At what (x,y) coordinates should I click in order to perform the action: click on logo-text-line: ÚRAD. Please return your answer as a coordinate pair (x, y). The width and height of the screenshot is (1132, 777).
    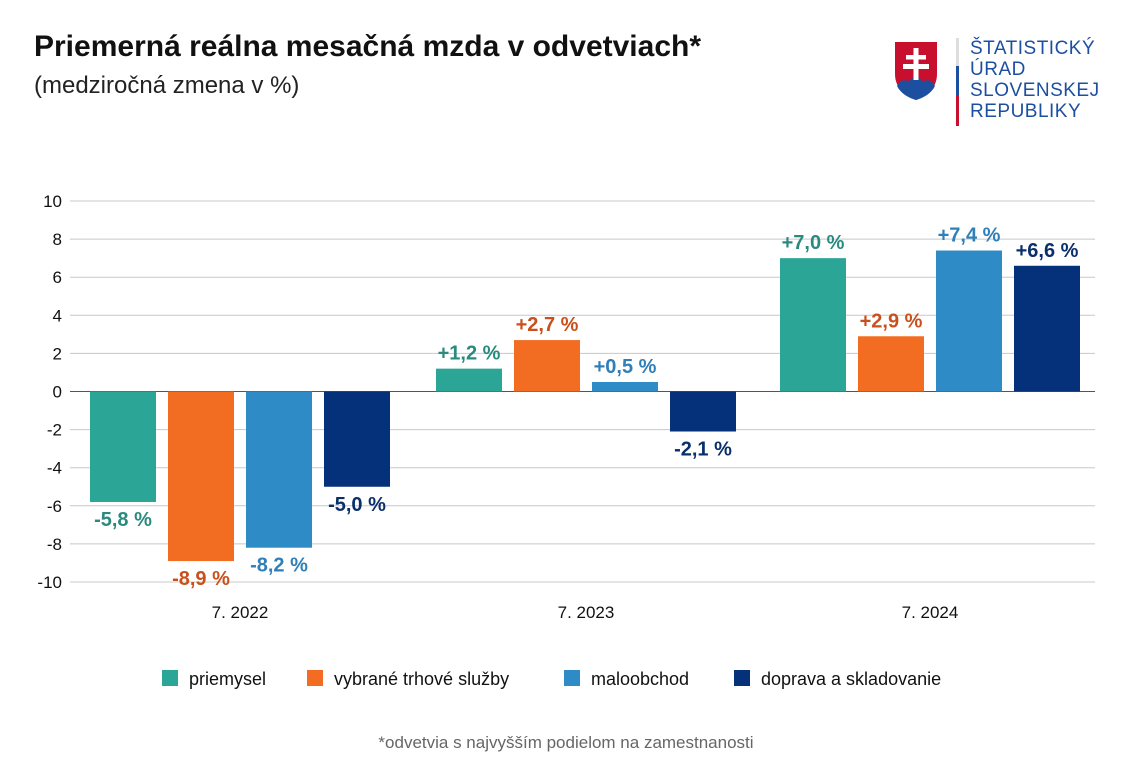
    Looking at the image, I should click on (998, 69).